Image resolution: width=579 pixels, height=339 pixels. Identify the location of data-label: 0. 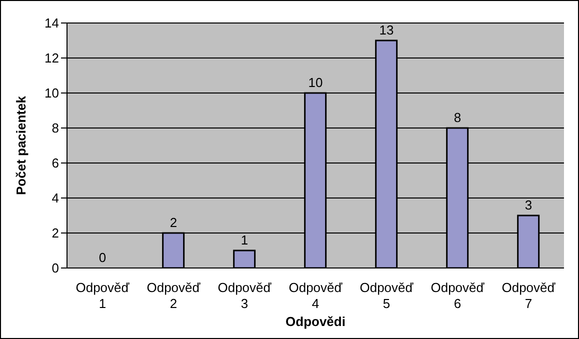
(102, 257).